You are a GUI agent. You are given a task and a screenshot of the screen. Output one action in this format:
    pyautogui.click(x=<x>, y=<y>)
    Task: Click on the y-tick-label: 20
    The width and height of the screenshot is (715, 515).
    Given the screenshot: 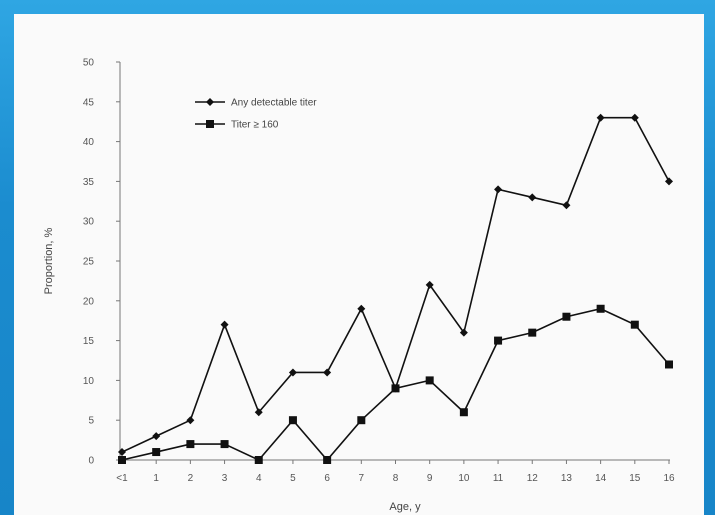 What is the action you would take?
    pyautogui.click(x=89, y=301)
    